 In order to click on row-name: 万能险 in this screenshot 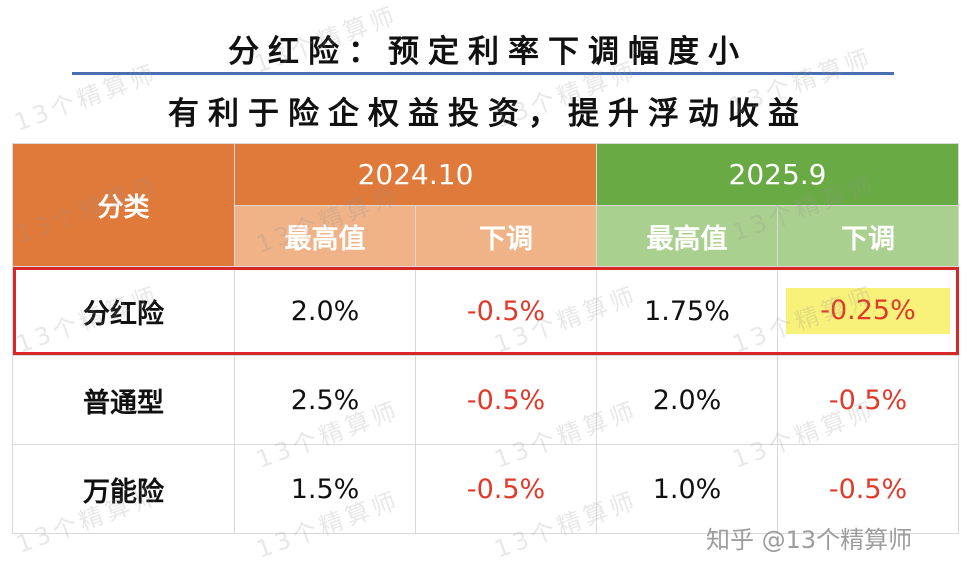, I will do `click(123, 489)`.